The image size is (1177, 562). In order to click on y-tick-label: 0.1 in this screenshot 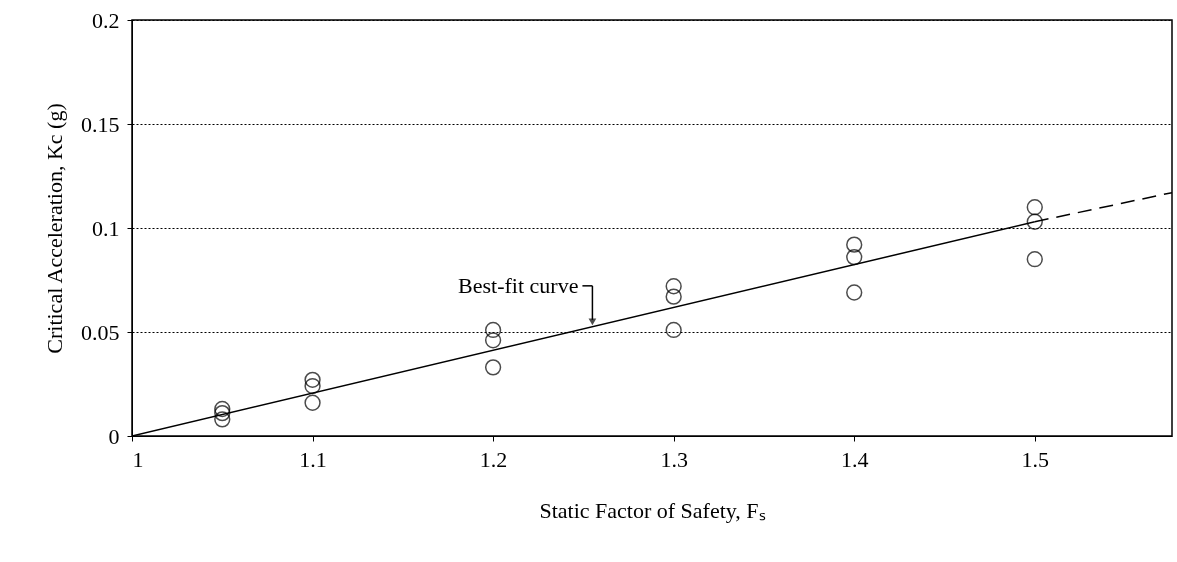, I will do `click(106, 228)`.